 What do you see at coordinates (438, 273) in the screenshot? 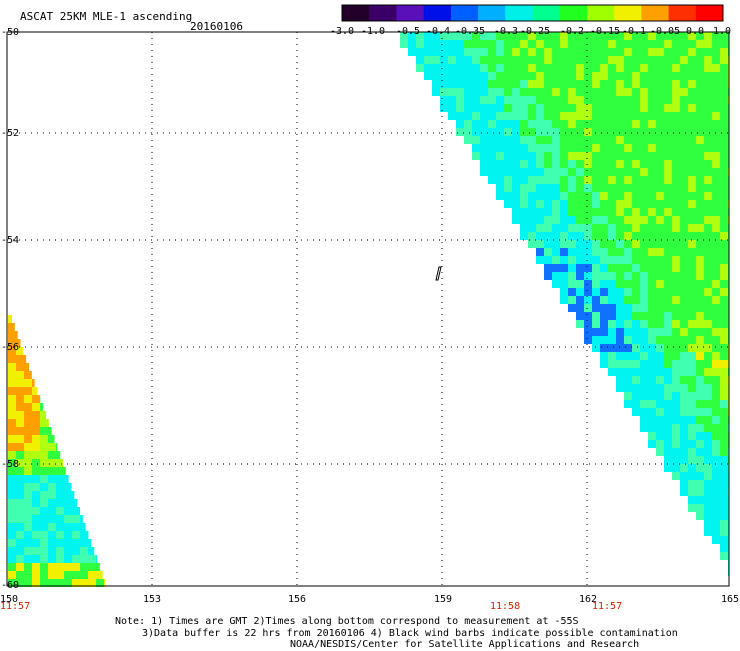
I see `wind-barb-icon` at bounding box center [438, 273].